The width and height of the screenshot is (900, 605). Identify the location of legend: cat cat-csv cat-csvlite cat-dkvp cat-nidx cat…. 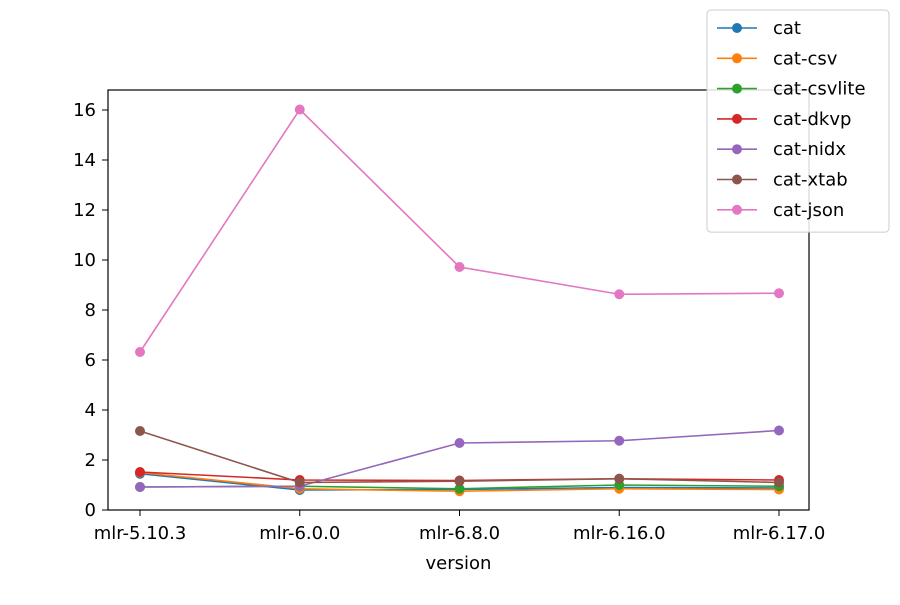
(798, 121).